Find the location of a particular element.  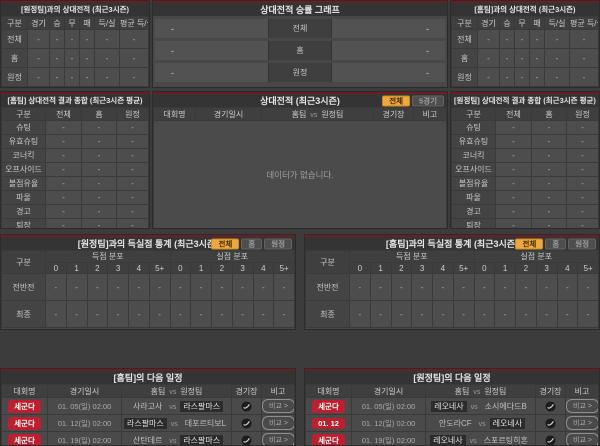

panel-title: [원정팀] 상대전적 결과 종합 (최근3시즌 평균) is located at coordinates (525, 99).